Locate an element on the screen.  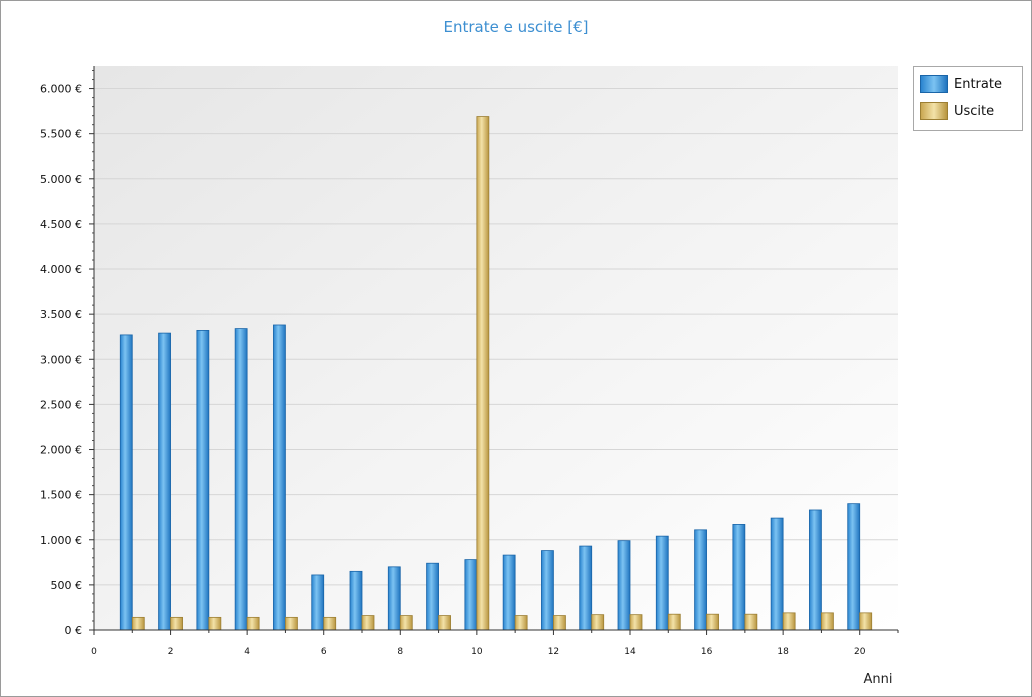
x-tick-label: 20 is located at coordinates (860, 652).